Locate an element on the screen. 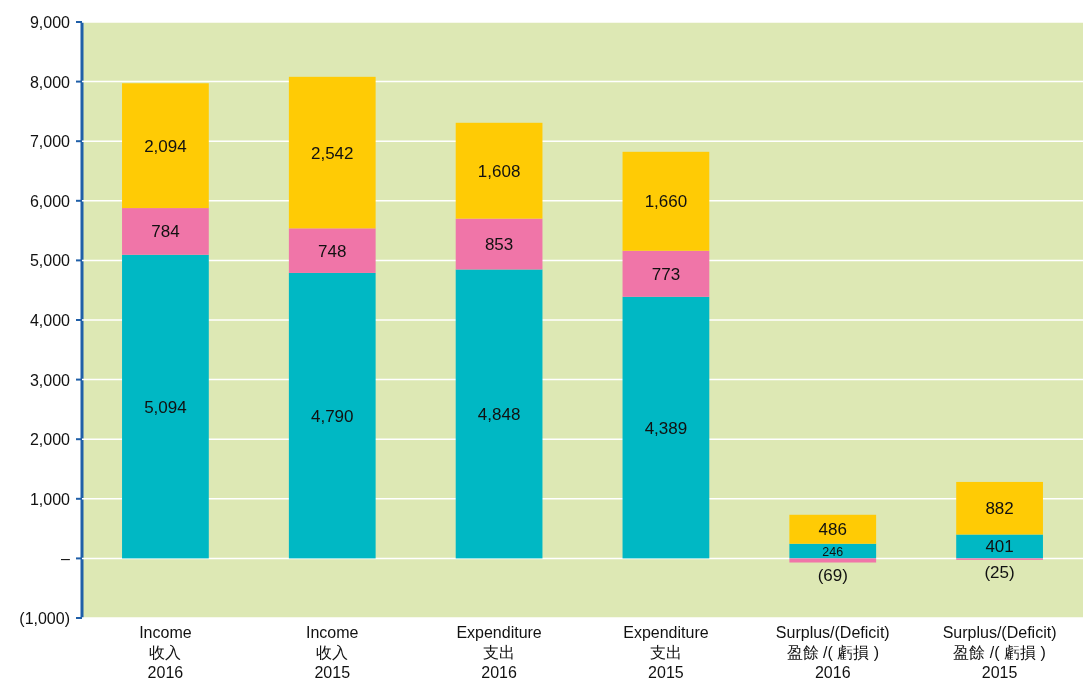  data-label: 784 is located at coordinates (165, 232).